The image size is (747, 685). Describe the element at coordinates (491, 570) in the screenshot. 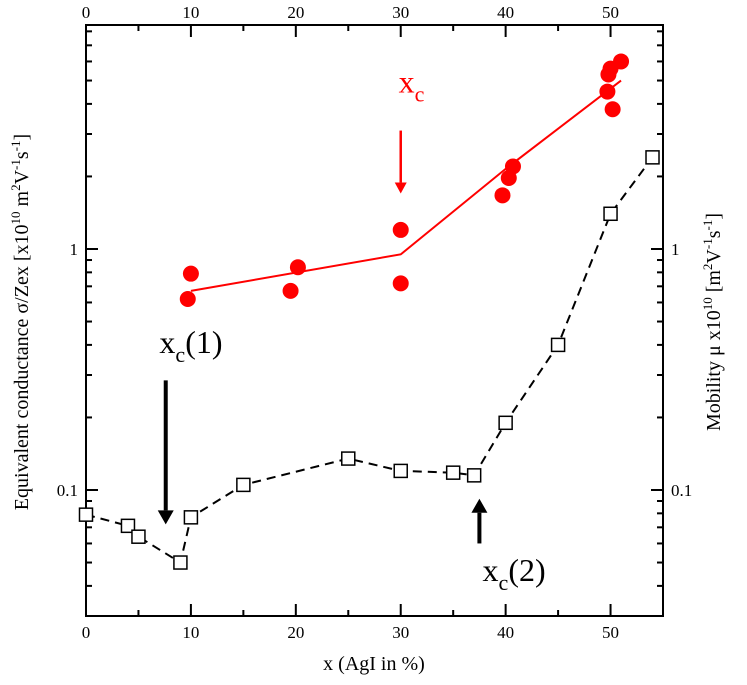

I see `xc2-main: x` at that location.